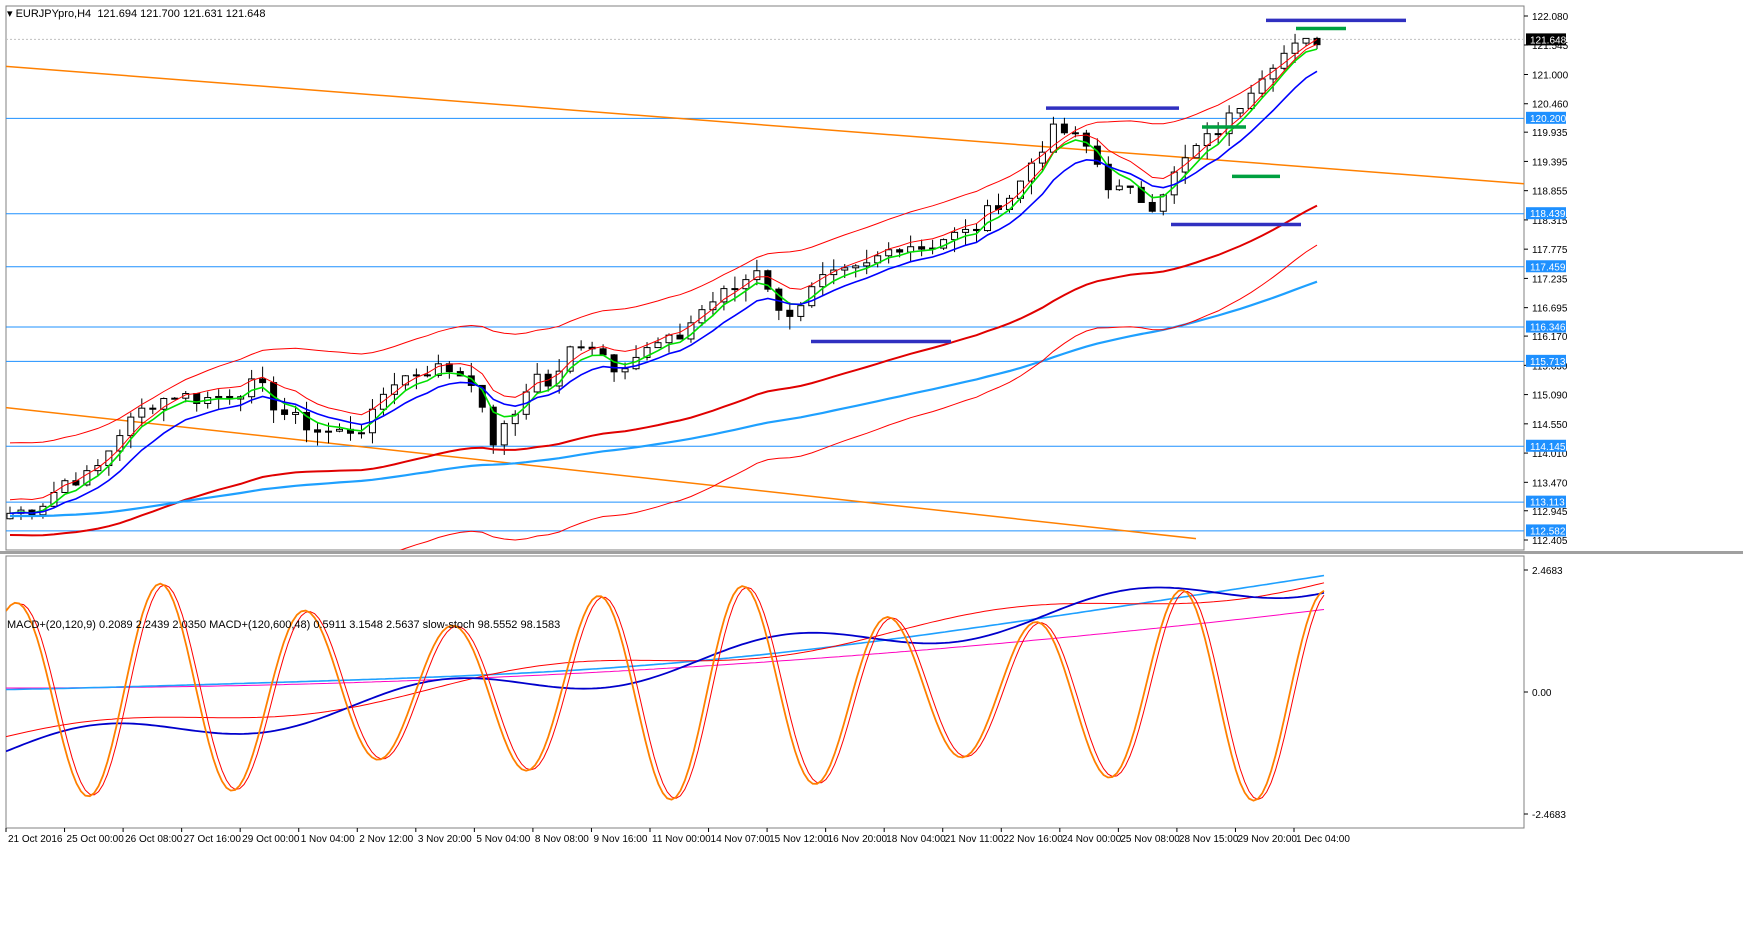  What do you see at coordinates (1209, 839) in the screenshot?
I see `x-tick-label: 28 Nov 15:00` at bounding box center [1209, 839].